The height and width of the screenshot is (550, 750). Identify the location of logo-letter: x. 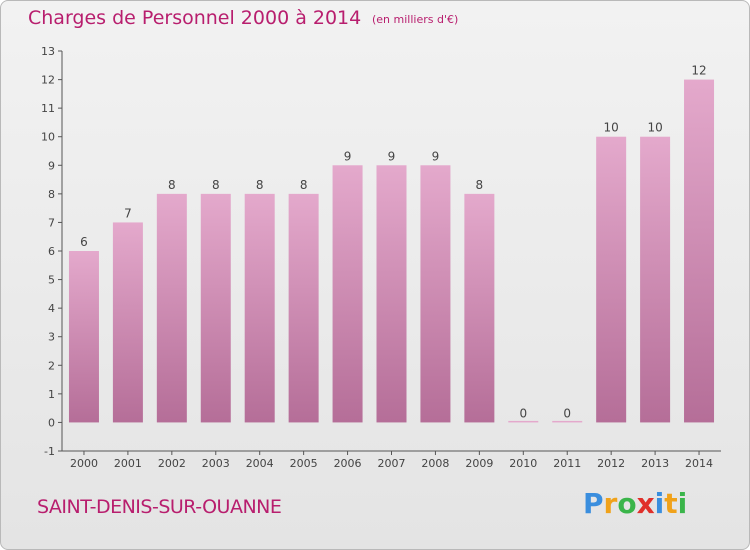
(645, 503).